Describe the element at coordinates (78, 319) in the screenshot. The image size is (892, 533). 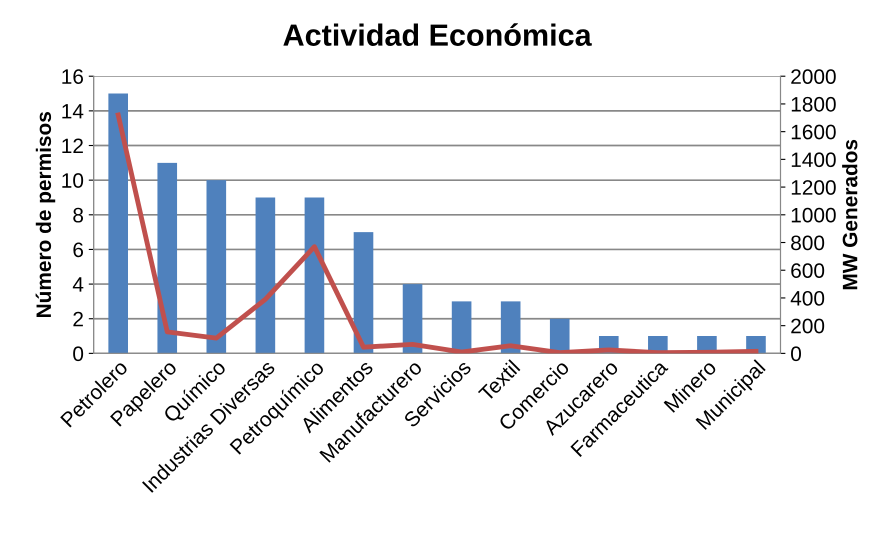
I see `y-tick-label: 2` at that location.